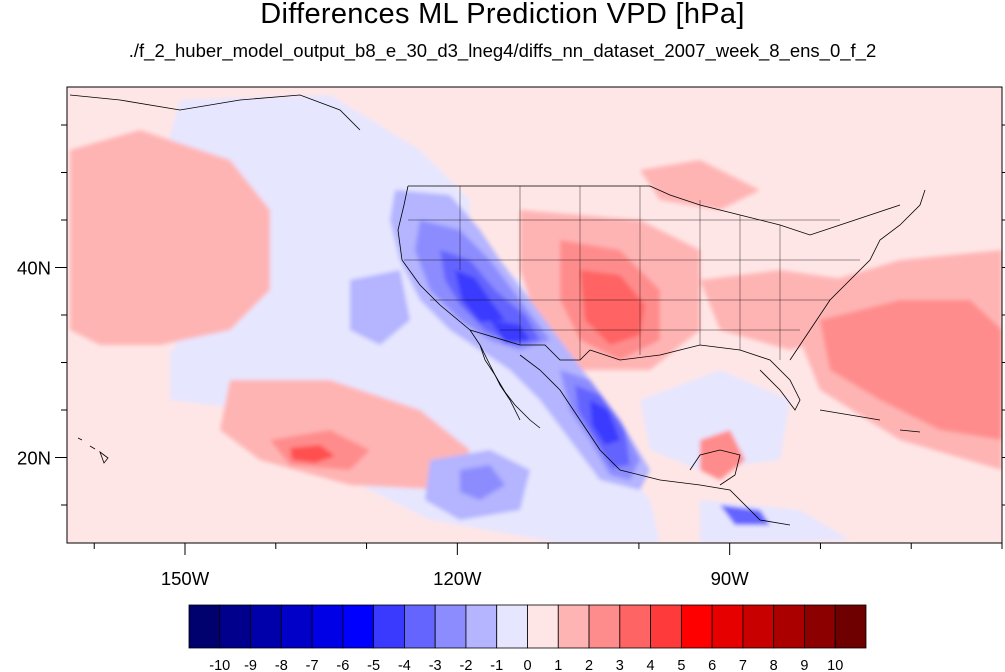  What do you see at coordinates (457, 578) in the screenshot?
I see `x-tick-label: 120W` at bounding box center [457, 578].